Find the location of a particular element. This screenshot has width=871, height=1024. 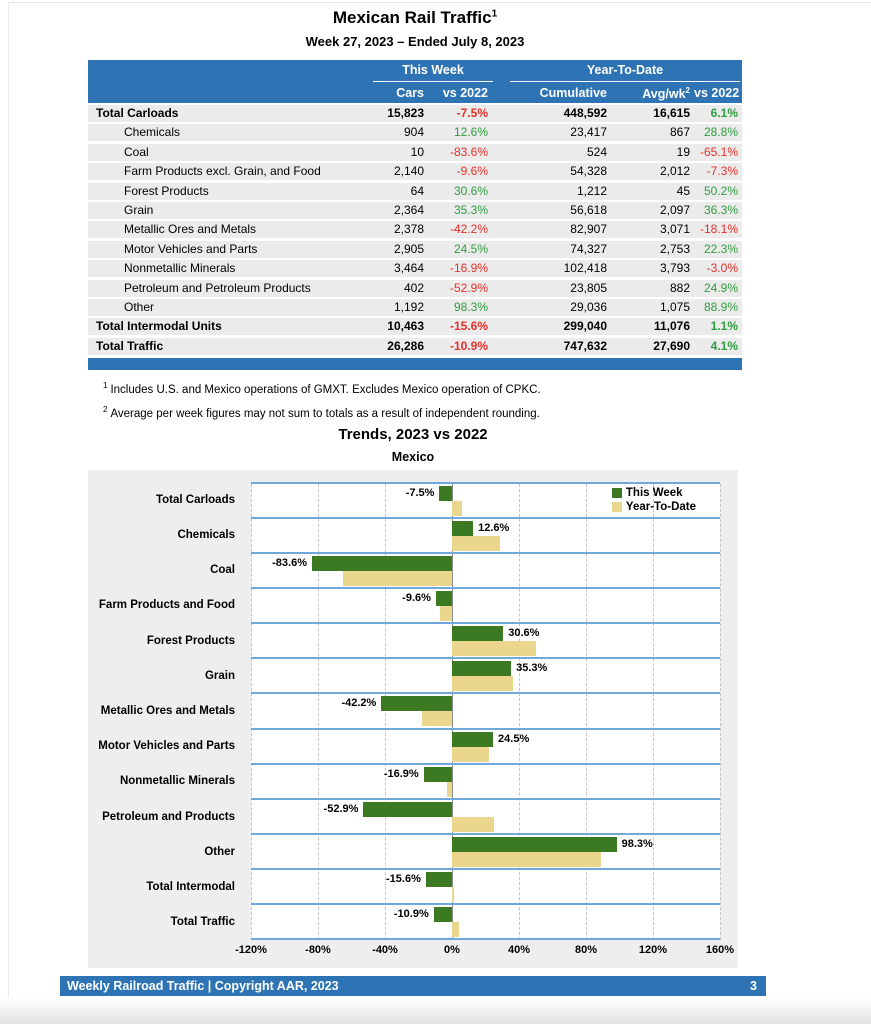

table-row: Coal 10 -83.6% 524 19 -65.1% is located at coordinates (415, 152).